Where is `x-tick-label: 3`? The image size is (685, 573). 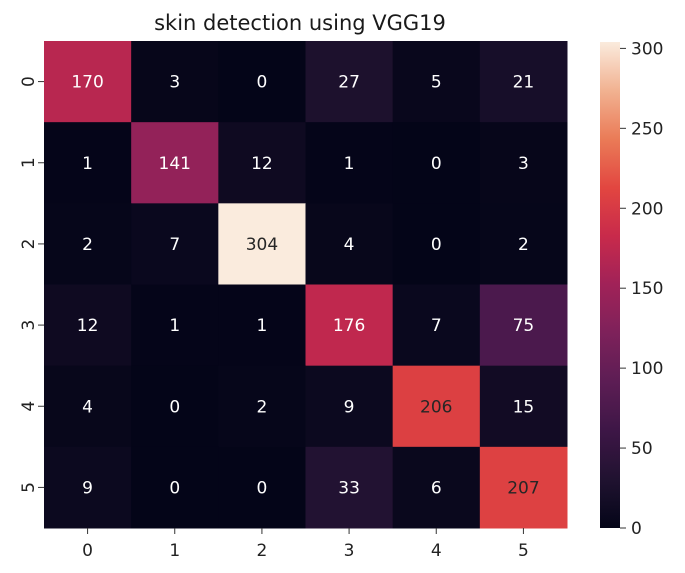
x-tick-label: 3 is located at coordinates (349, 551).